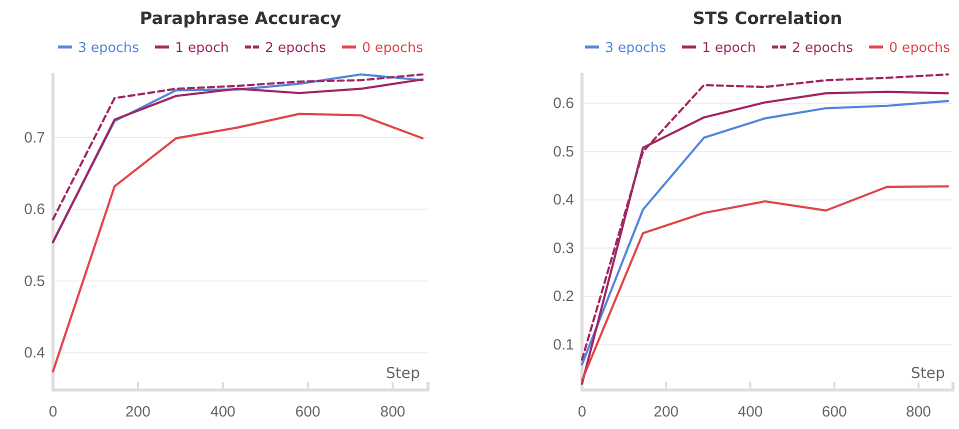 This screenshot has width=959, height=429. Describe the element at coordinates (34, 137) in the screenshot. I see `y-tick-label: 0.7` at that location.